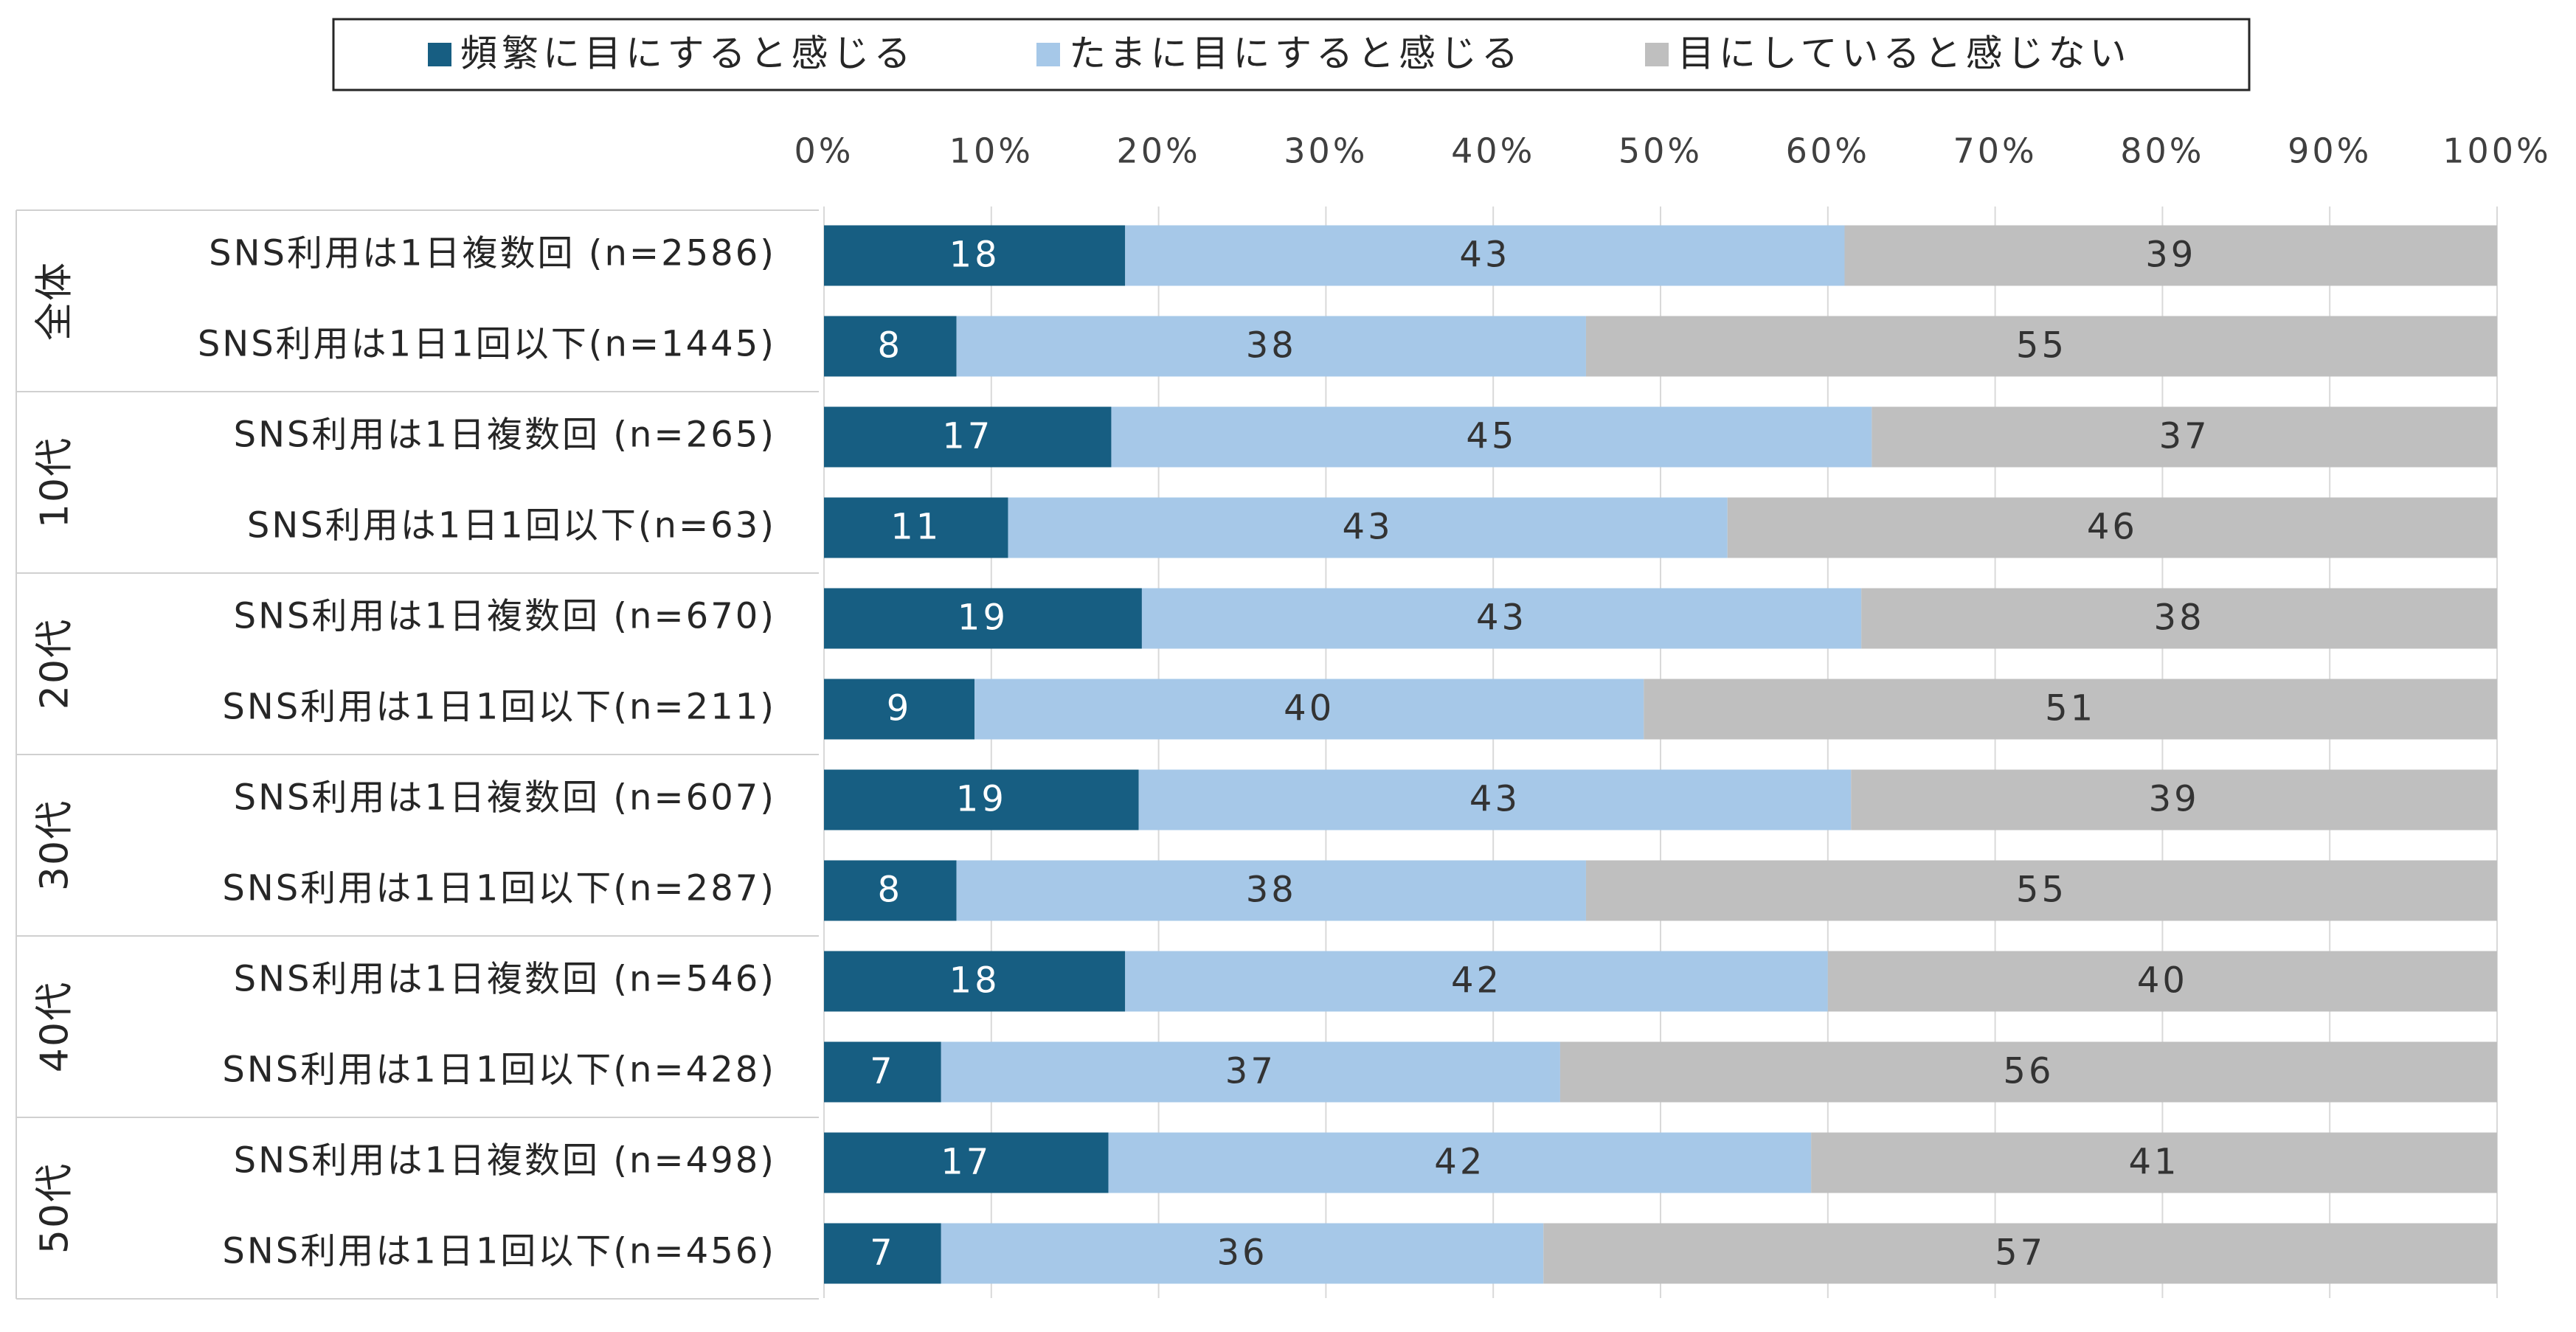 This screenshot has width=2576, height=1332. I want to click on data-label: 36, so click(1242, 1253).